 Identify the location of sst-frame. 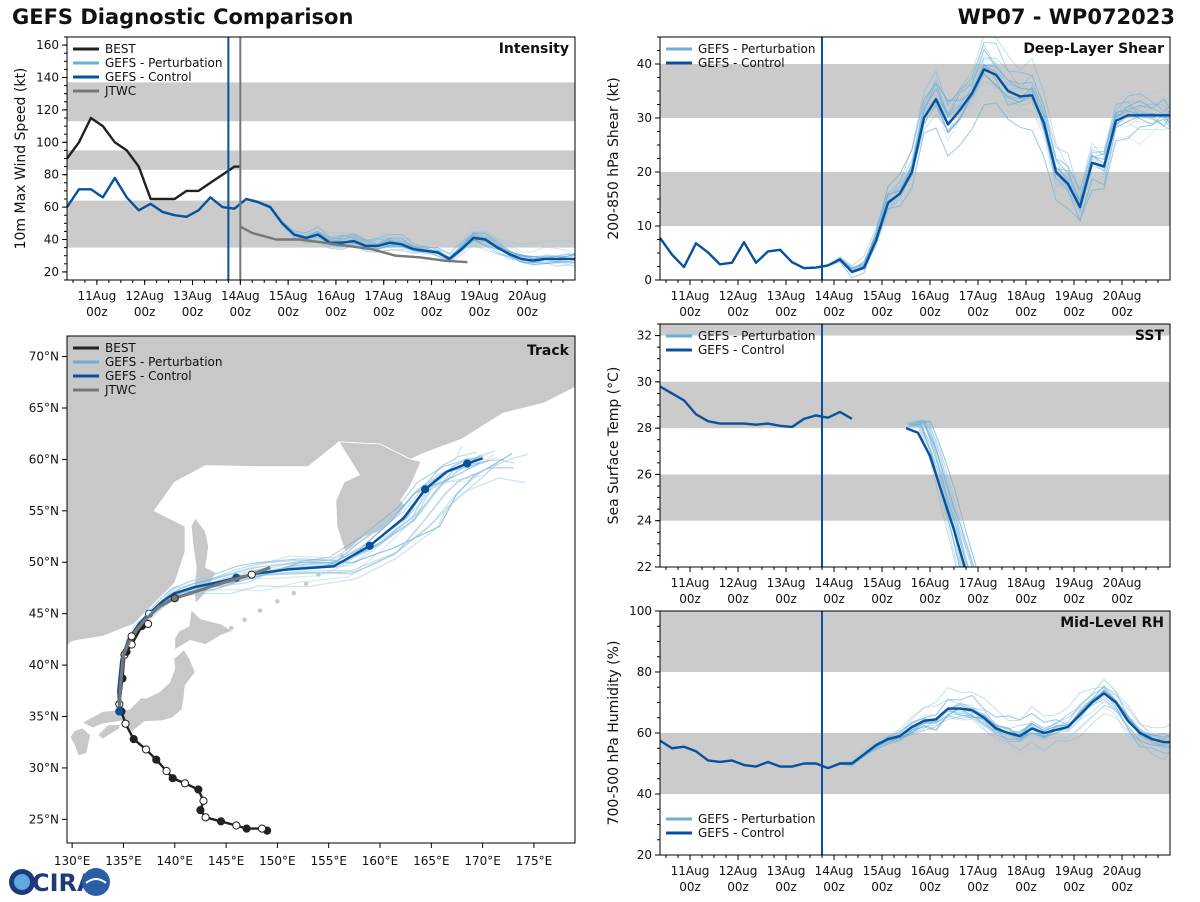
(915, 445).